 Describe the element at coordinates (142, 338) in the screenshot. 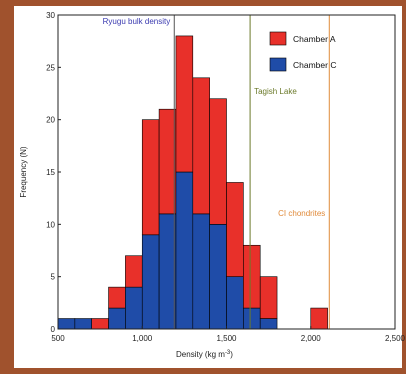

I see `x-tick-label: 1,000` at that location.